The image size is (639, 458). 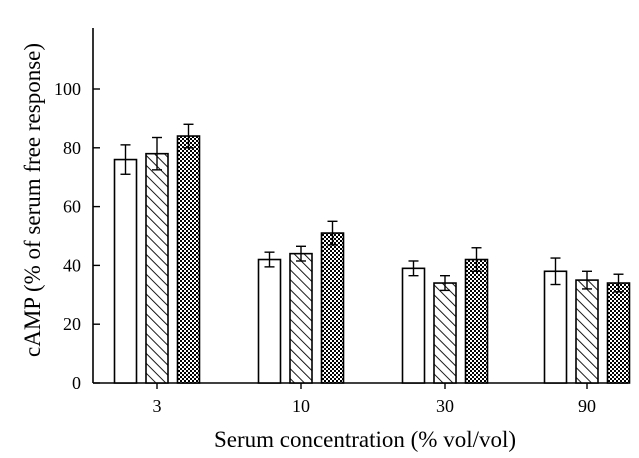 I want to click on x-axis-label: Serum concentration (% vol/vol), so click(x=365, y=439).